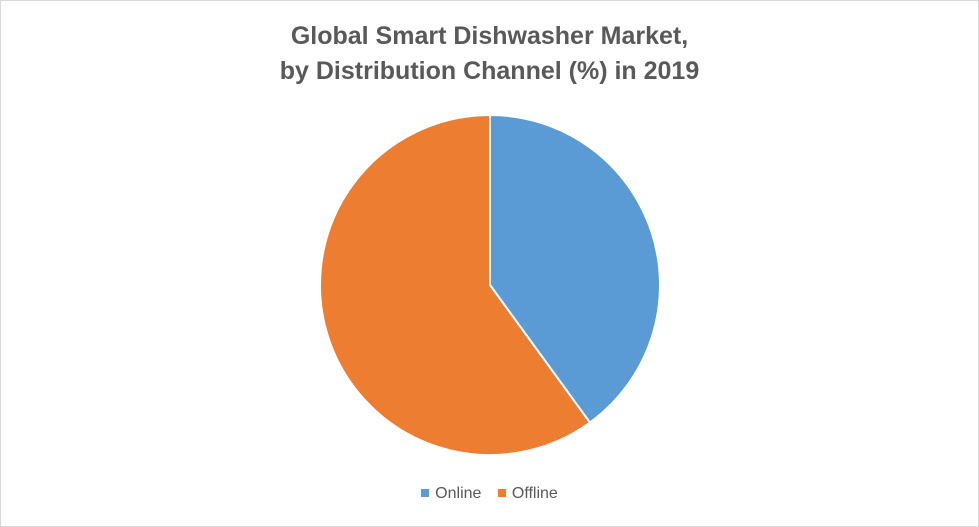  What do you see at coordinates (489, 494) in the screenshot?
I see `legend: Online Offline` at bounding box center [489, 494].